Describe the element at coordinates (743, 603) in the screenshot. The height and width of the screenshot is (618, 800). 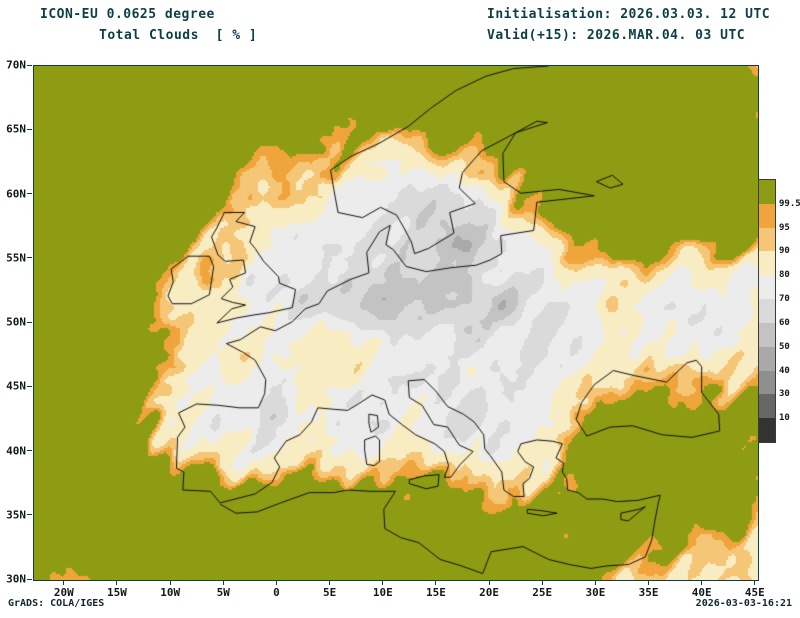
I see `render-timestamp: 2026-03-03-16:21` at that location.